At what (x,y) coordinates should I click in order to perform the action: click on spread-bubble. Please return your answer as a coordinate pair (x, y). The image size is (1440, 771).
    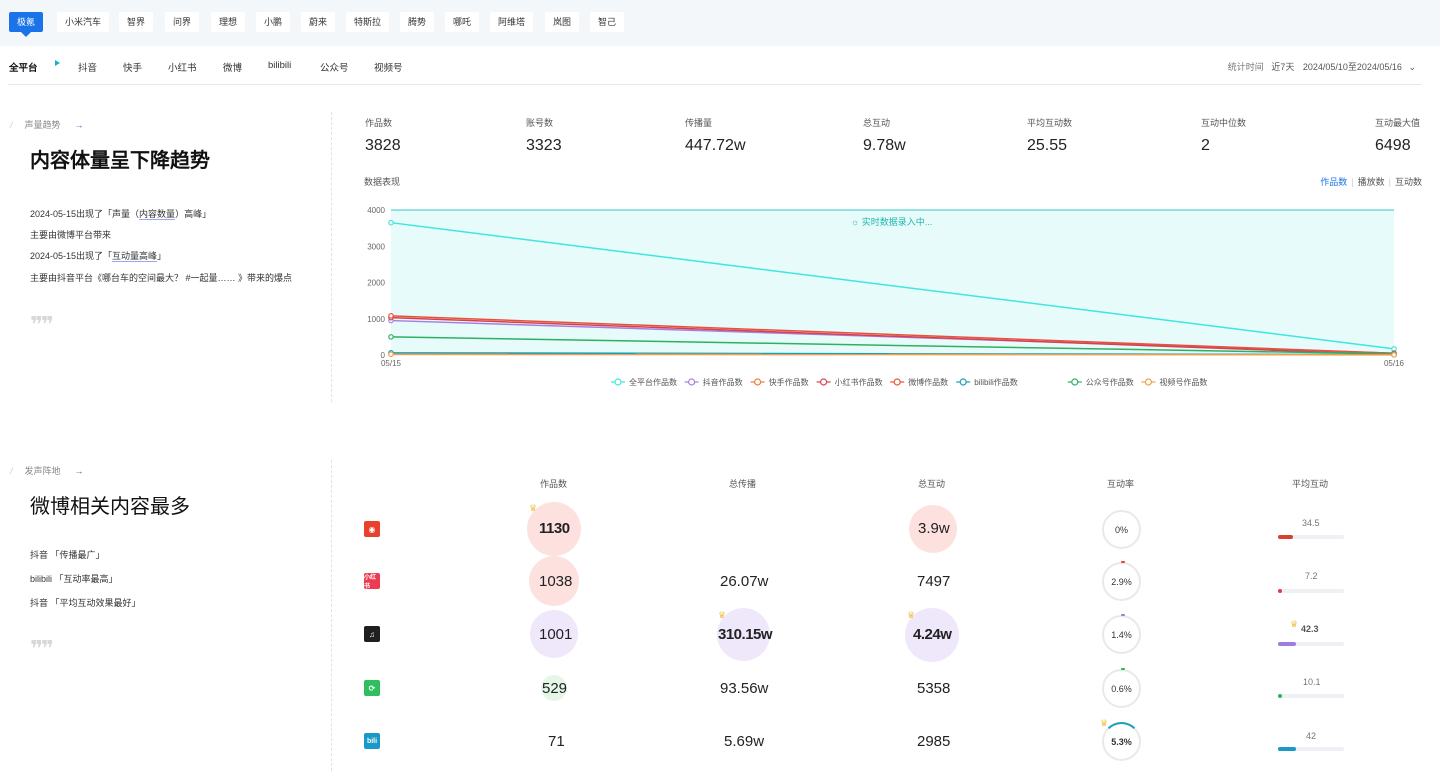
    Looking at the image, I should click on (743, 634).